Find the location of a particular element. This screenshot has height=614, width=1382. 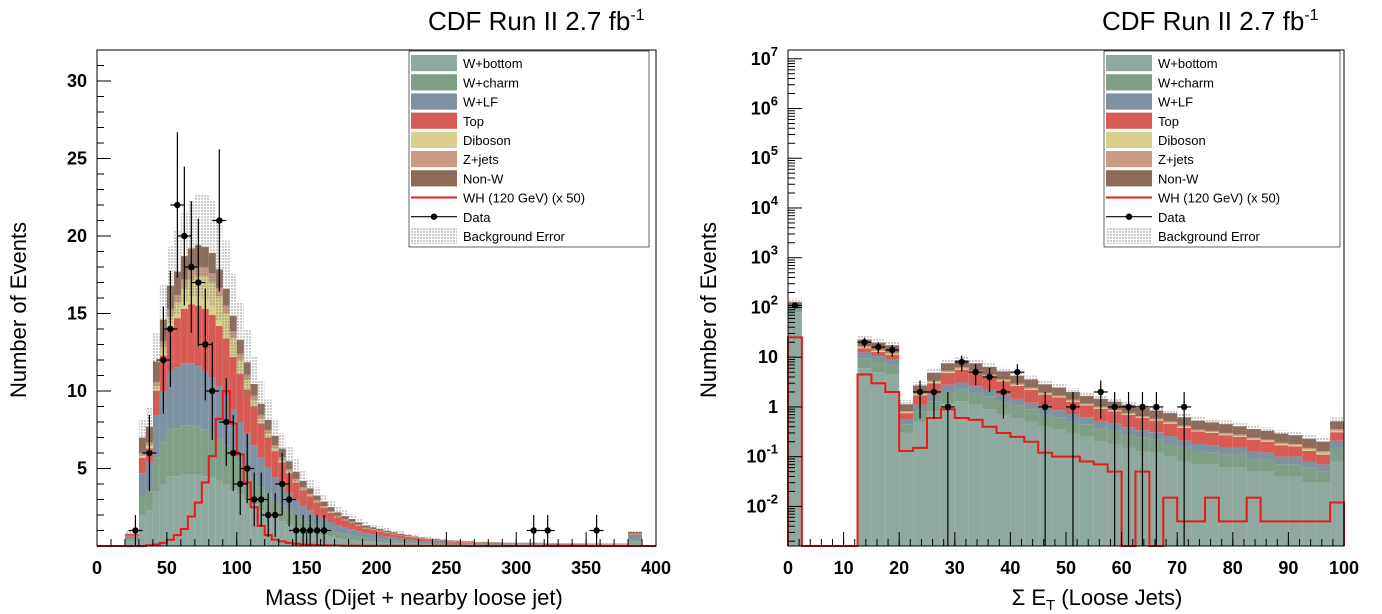

x-tick-label: 70 is located at coordinates (1177, 568).